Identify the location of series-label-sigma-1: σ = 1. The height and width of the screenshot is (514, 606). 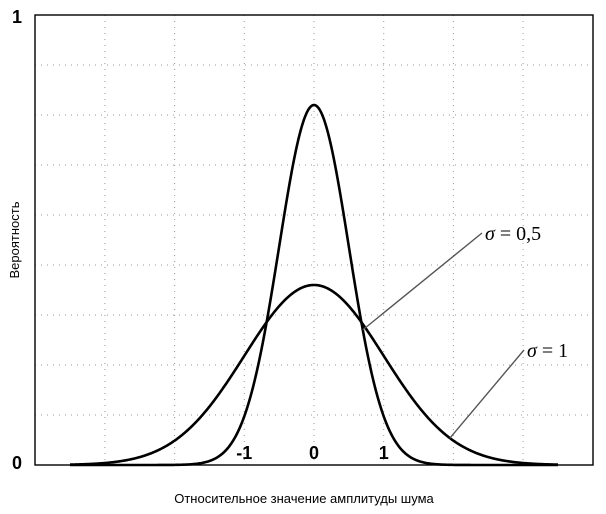
(547, 351).